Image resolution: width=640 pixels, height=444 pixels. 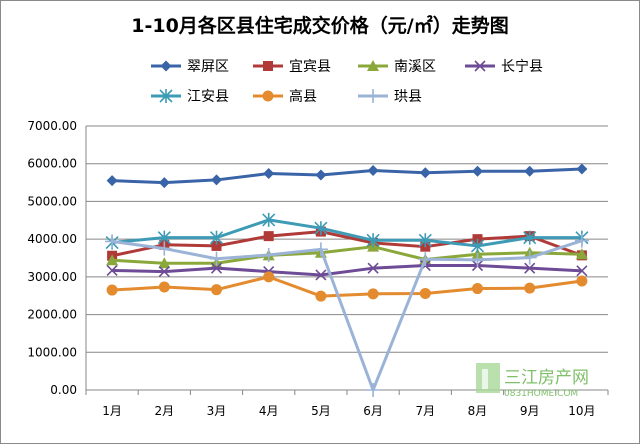 I want to click on legend-item: 翠屏区, so click(x=190, y=67).